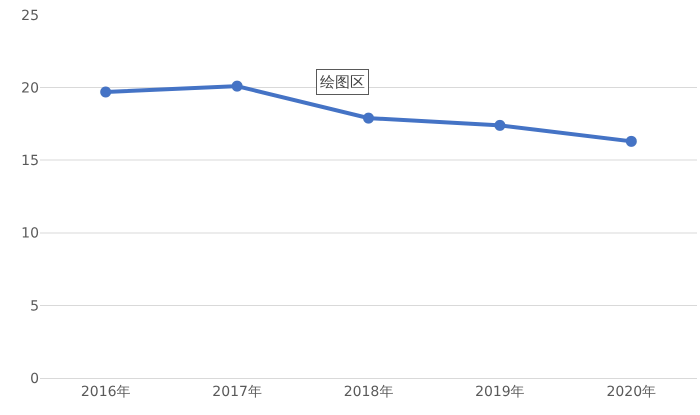 This screenshot has width=700, height=415. What do you see at coordinates (34, 378) in the screenshot?
I see `y-tick-label: 0` at bounding box center [34, 378].